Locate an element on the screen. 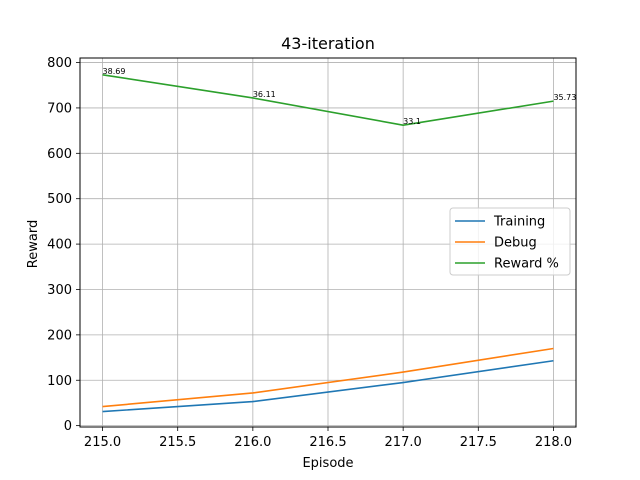 Image resolution: width=640 pixels, height=480 pixels. legend-items: Training Debug Reward % is located at coordinates (507, 243).